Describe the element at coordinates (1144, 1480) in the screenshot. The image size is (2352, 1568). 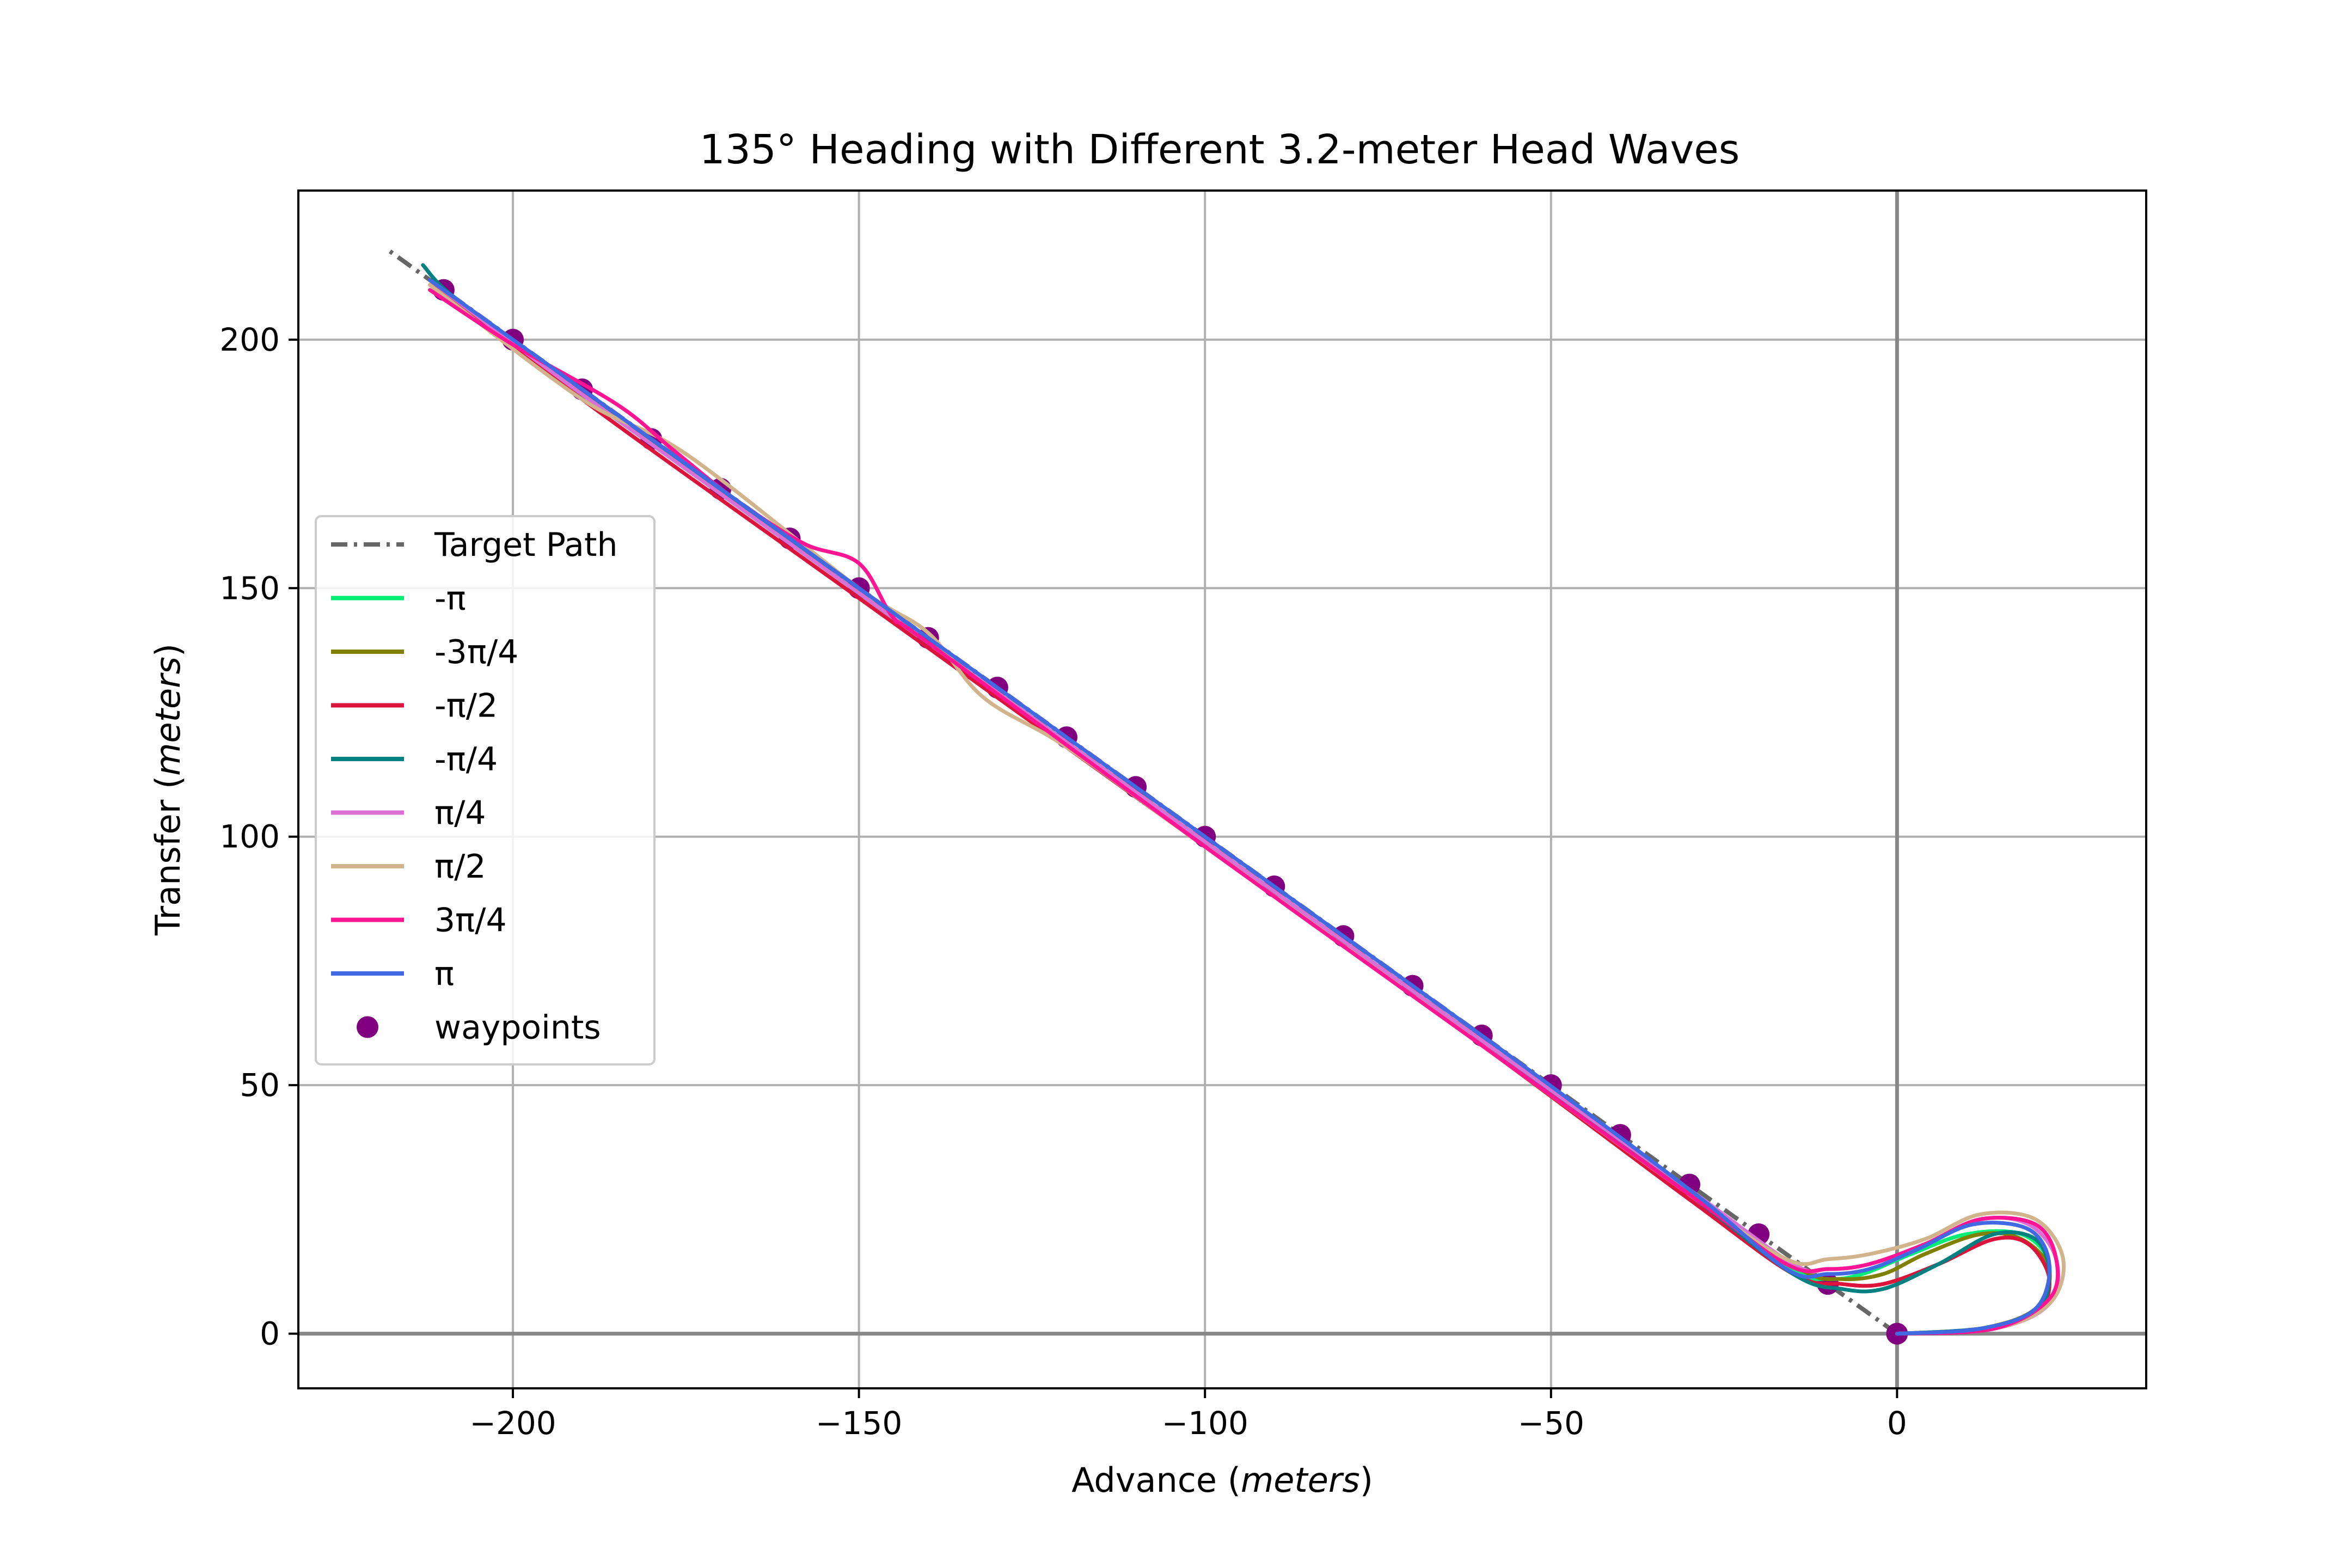
I see `x-axis-label-text: Advance` at that location.